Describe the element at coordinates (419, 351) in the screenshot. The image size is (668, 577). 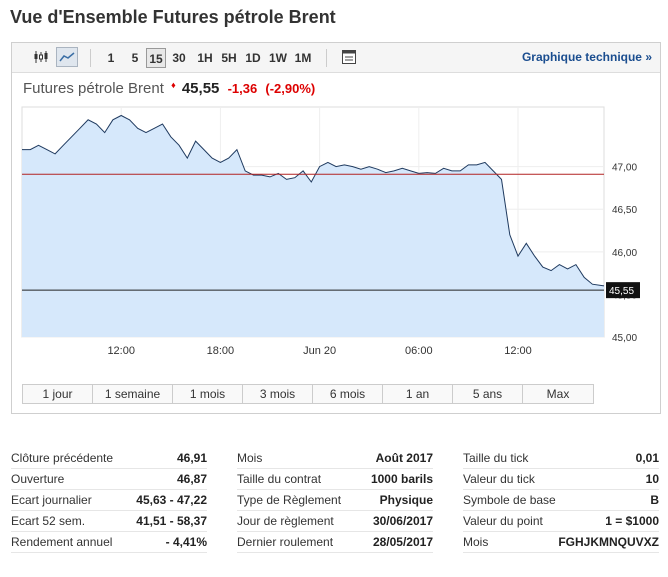
I see `x-tick-label: 06:00` at that location.